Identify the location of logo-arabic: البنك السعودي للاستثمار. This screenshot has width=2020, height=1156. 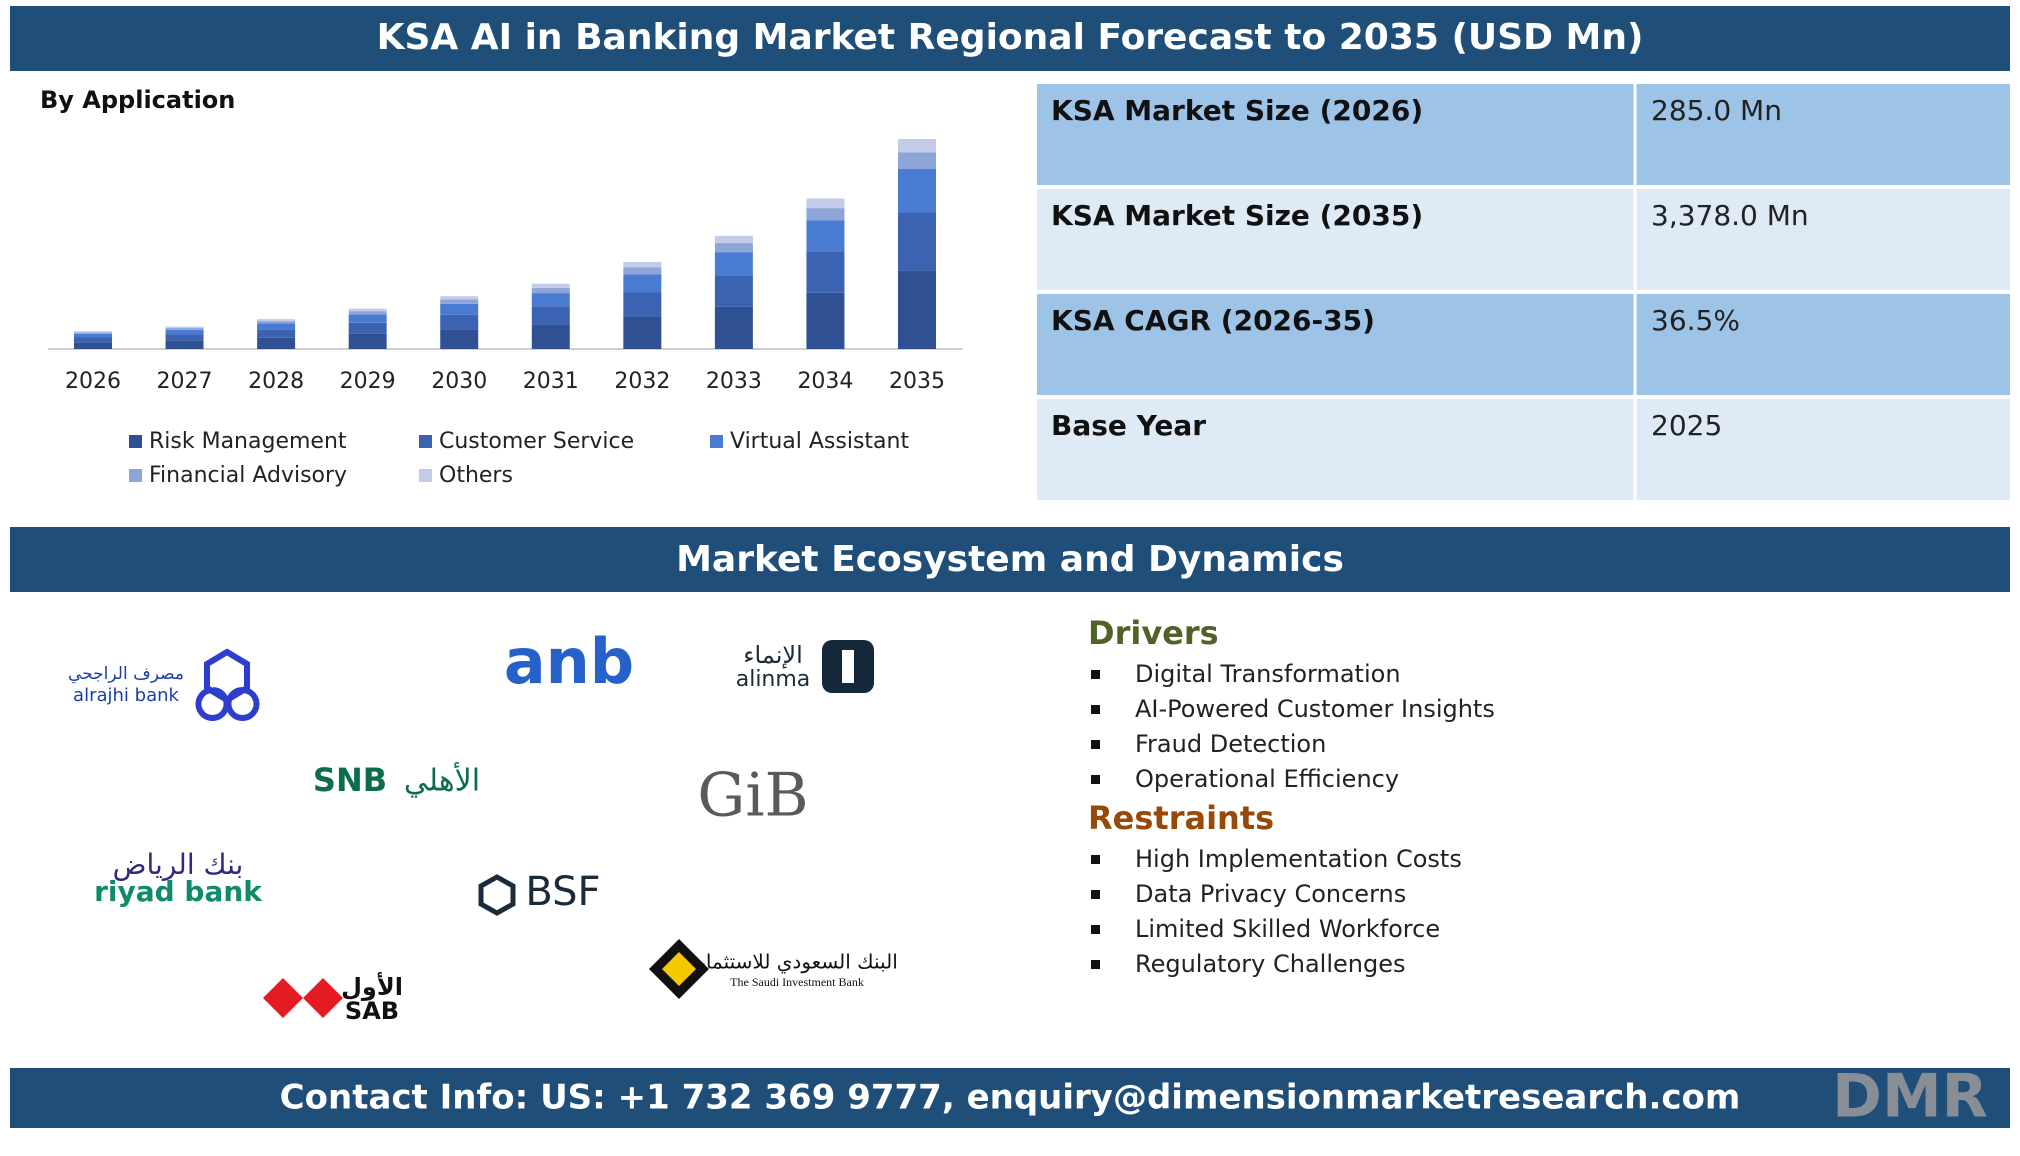
(796, 962).